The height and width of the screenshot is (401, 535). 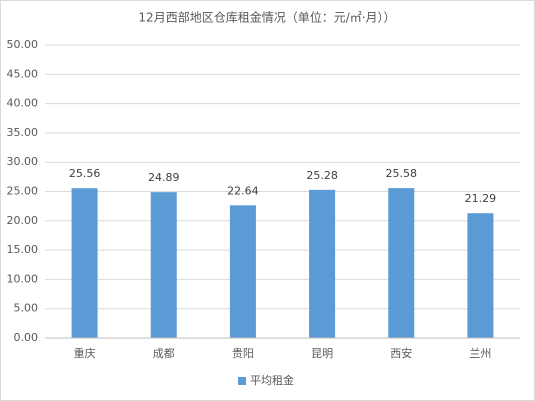 I want to click on y-tick-label: 30.00, so click(x=23, y=161).